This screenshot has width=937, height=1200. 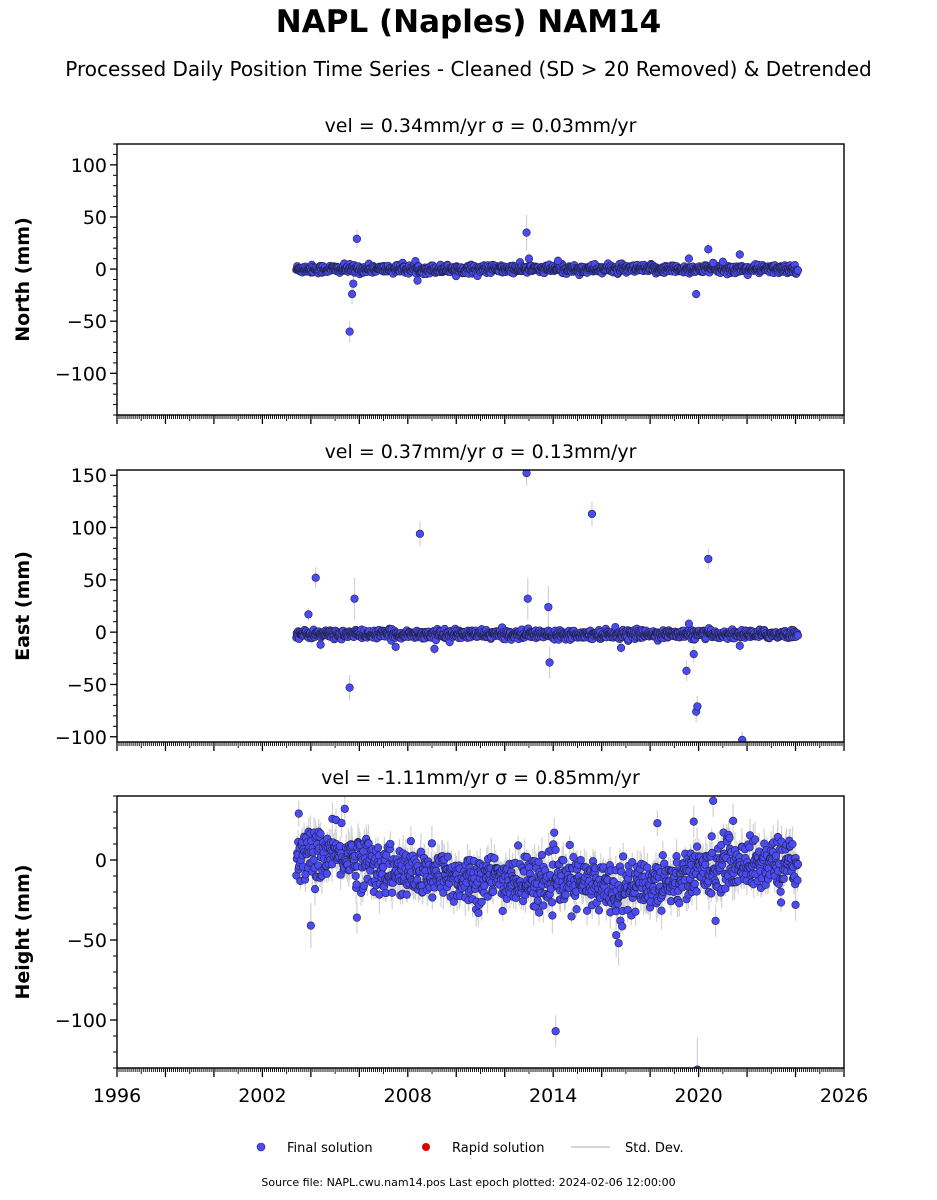 What do you see at coordinates (23, 279) in the screenshot?
I see `y-axis-label: North (mm)` at bounding box center [23, 279].